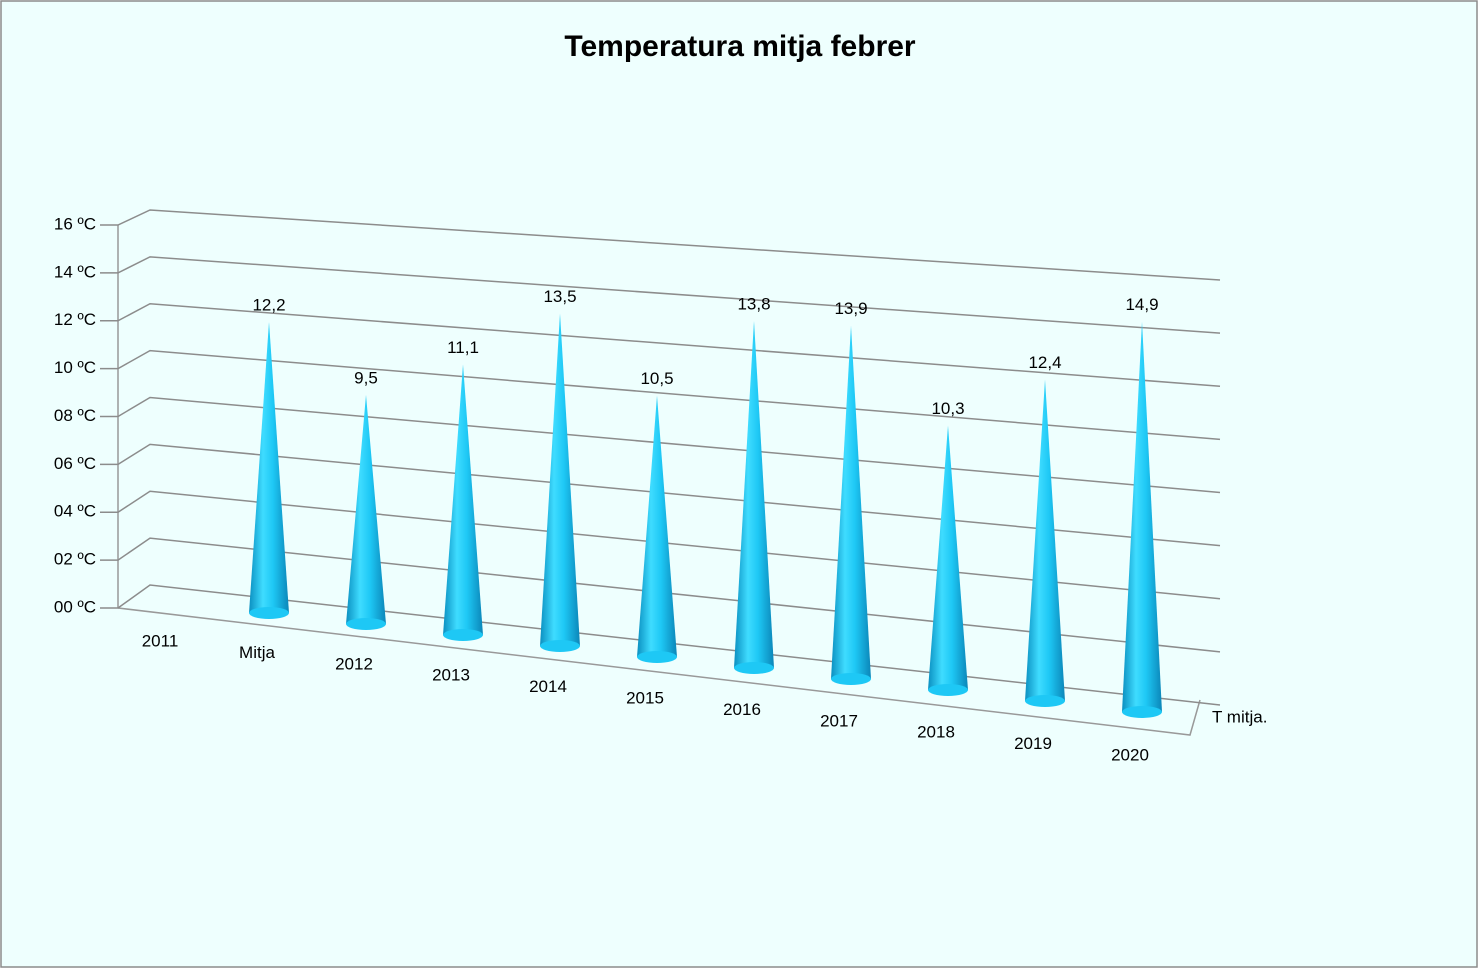  Describe the element at coordinates (463, 347) in the screenshot. I see `data-label: 11,1` at that location.